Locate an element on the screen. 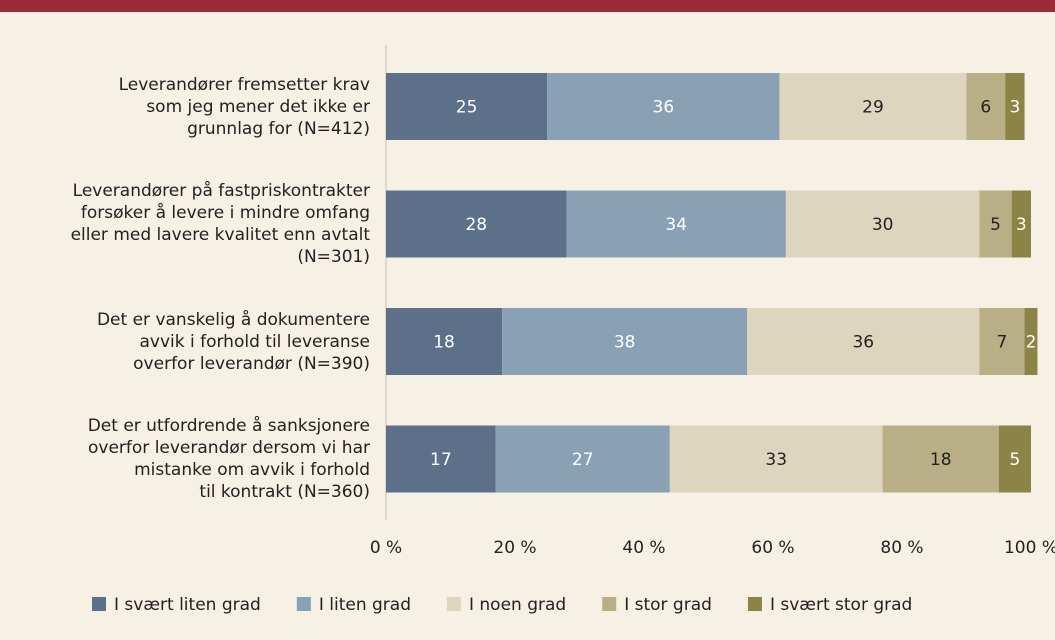 This screenshot has width=1055, height=640. x-tick-label: 80 % is located at coordinates (901, 548).